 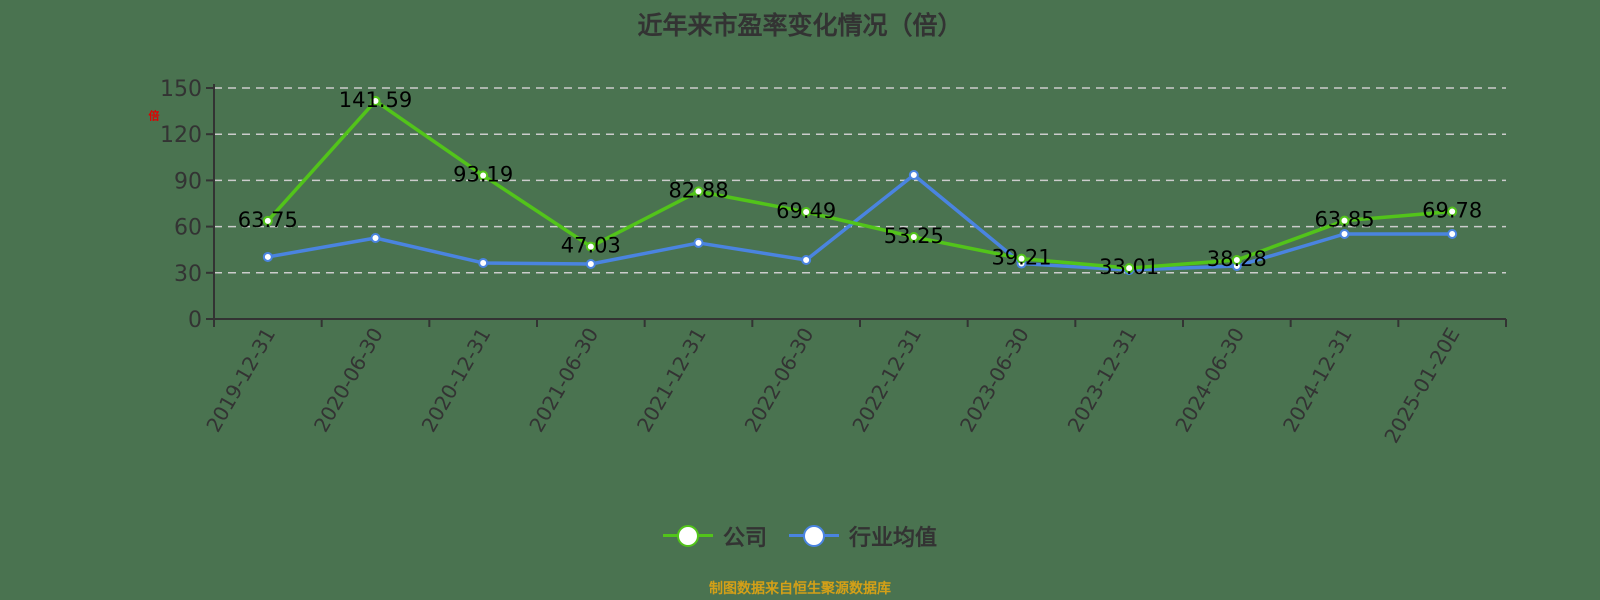 I want to click on y-axis-ticks: 0 30 60 90 120 150, so click(x=181, y=205).